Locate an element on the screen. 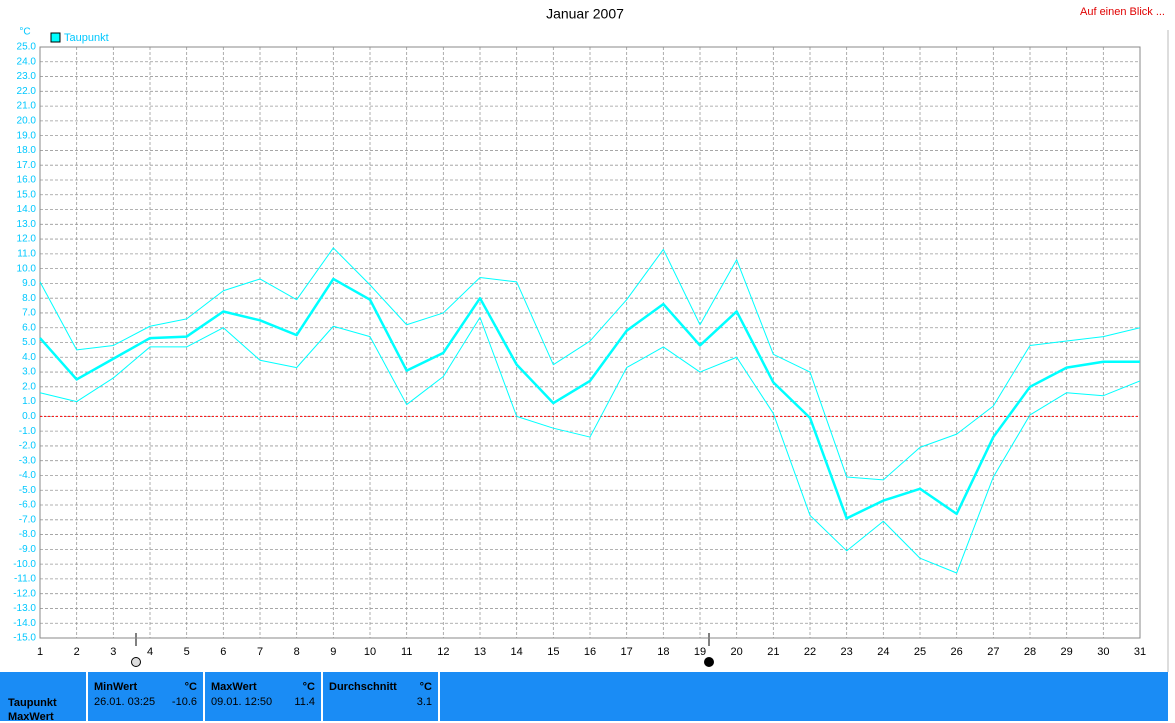 The height and width of the screenshot is (723, 1175). y-tick-label: 13.0 is located at coordinates (27, 224).